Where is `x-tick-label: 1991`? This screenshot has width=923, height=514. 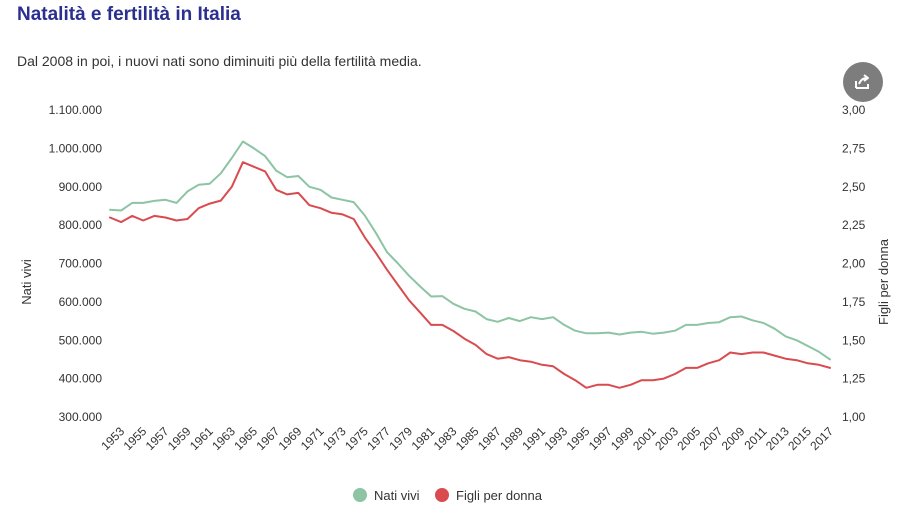
x-tick-label: 1991 is located at coordinates (533, 438).